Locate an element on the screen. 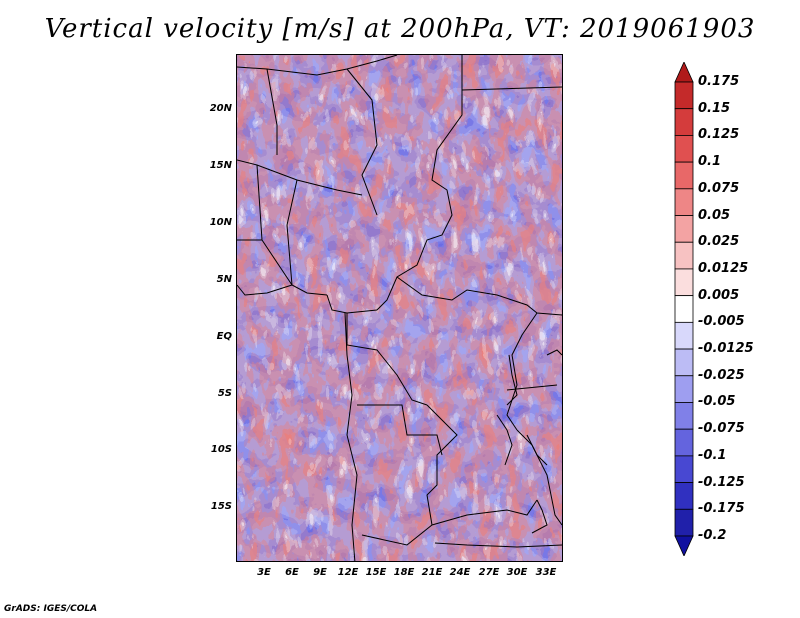 The height and width of the screenshot is (618, 800). colorbar-arrow-bottom is located at coordinates (684, 545).